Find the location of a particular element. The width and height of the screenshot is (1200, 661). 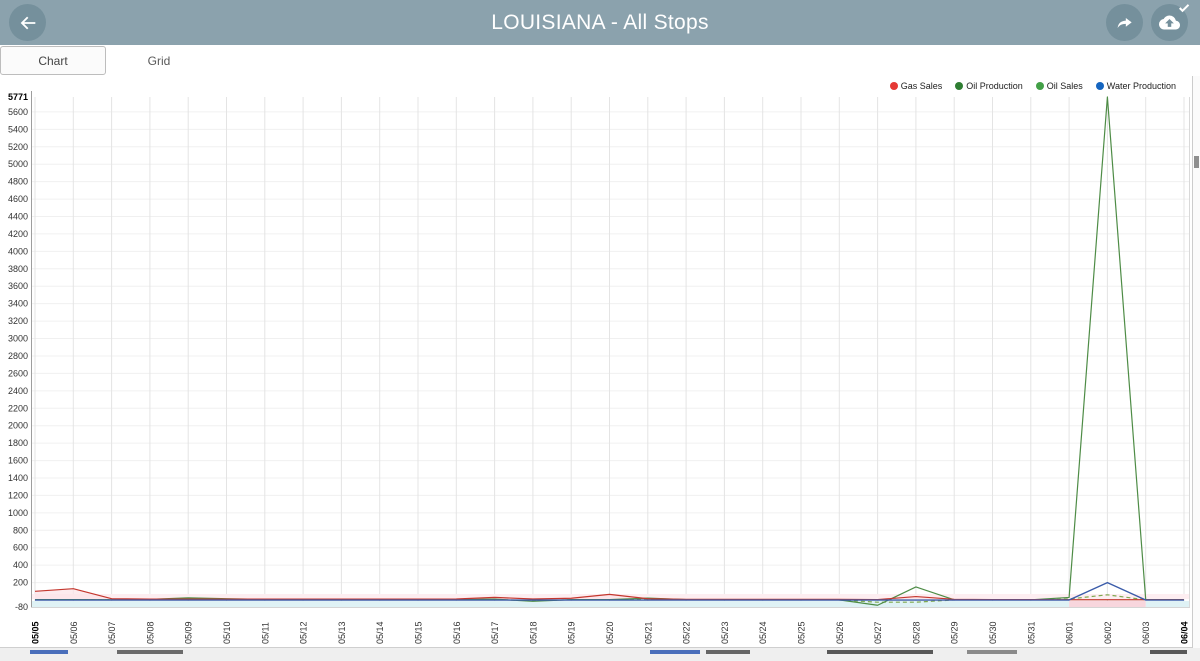

forward-arrow-icon is located at coordinates (1124, 22).